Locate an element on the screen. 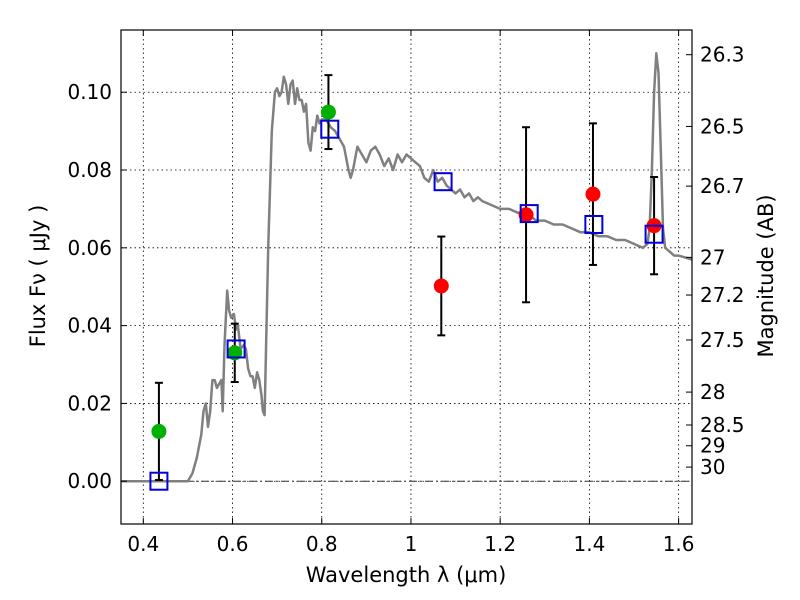  x-tick-label: 1.4 is located at coordinates (589, 544).